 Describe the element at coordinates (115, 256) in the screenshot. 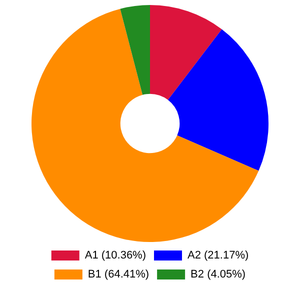

I see `legend-label: A1 (10.36%)` at that location.